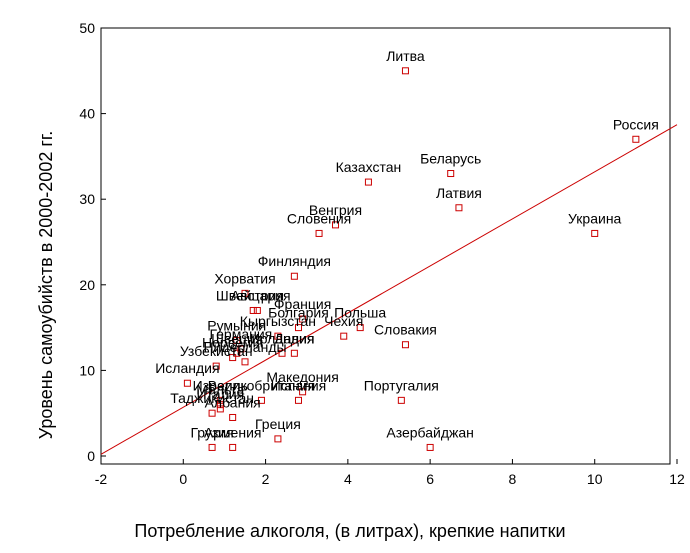 This screenshot has height=553, width=690. I want to click on point-label: Мальта, so click(220, 390).